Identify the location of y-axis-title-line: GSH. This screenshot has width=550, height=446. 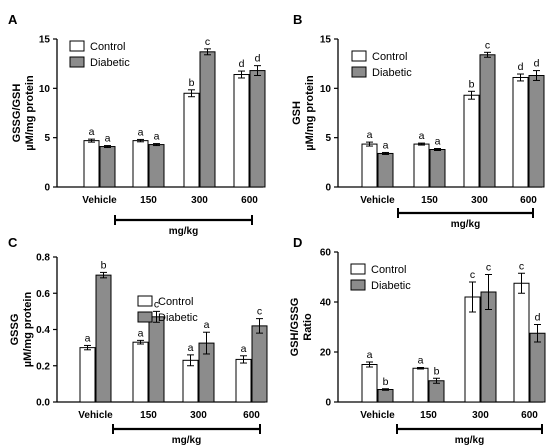
(297, 113).